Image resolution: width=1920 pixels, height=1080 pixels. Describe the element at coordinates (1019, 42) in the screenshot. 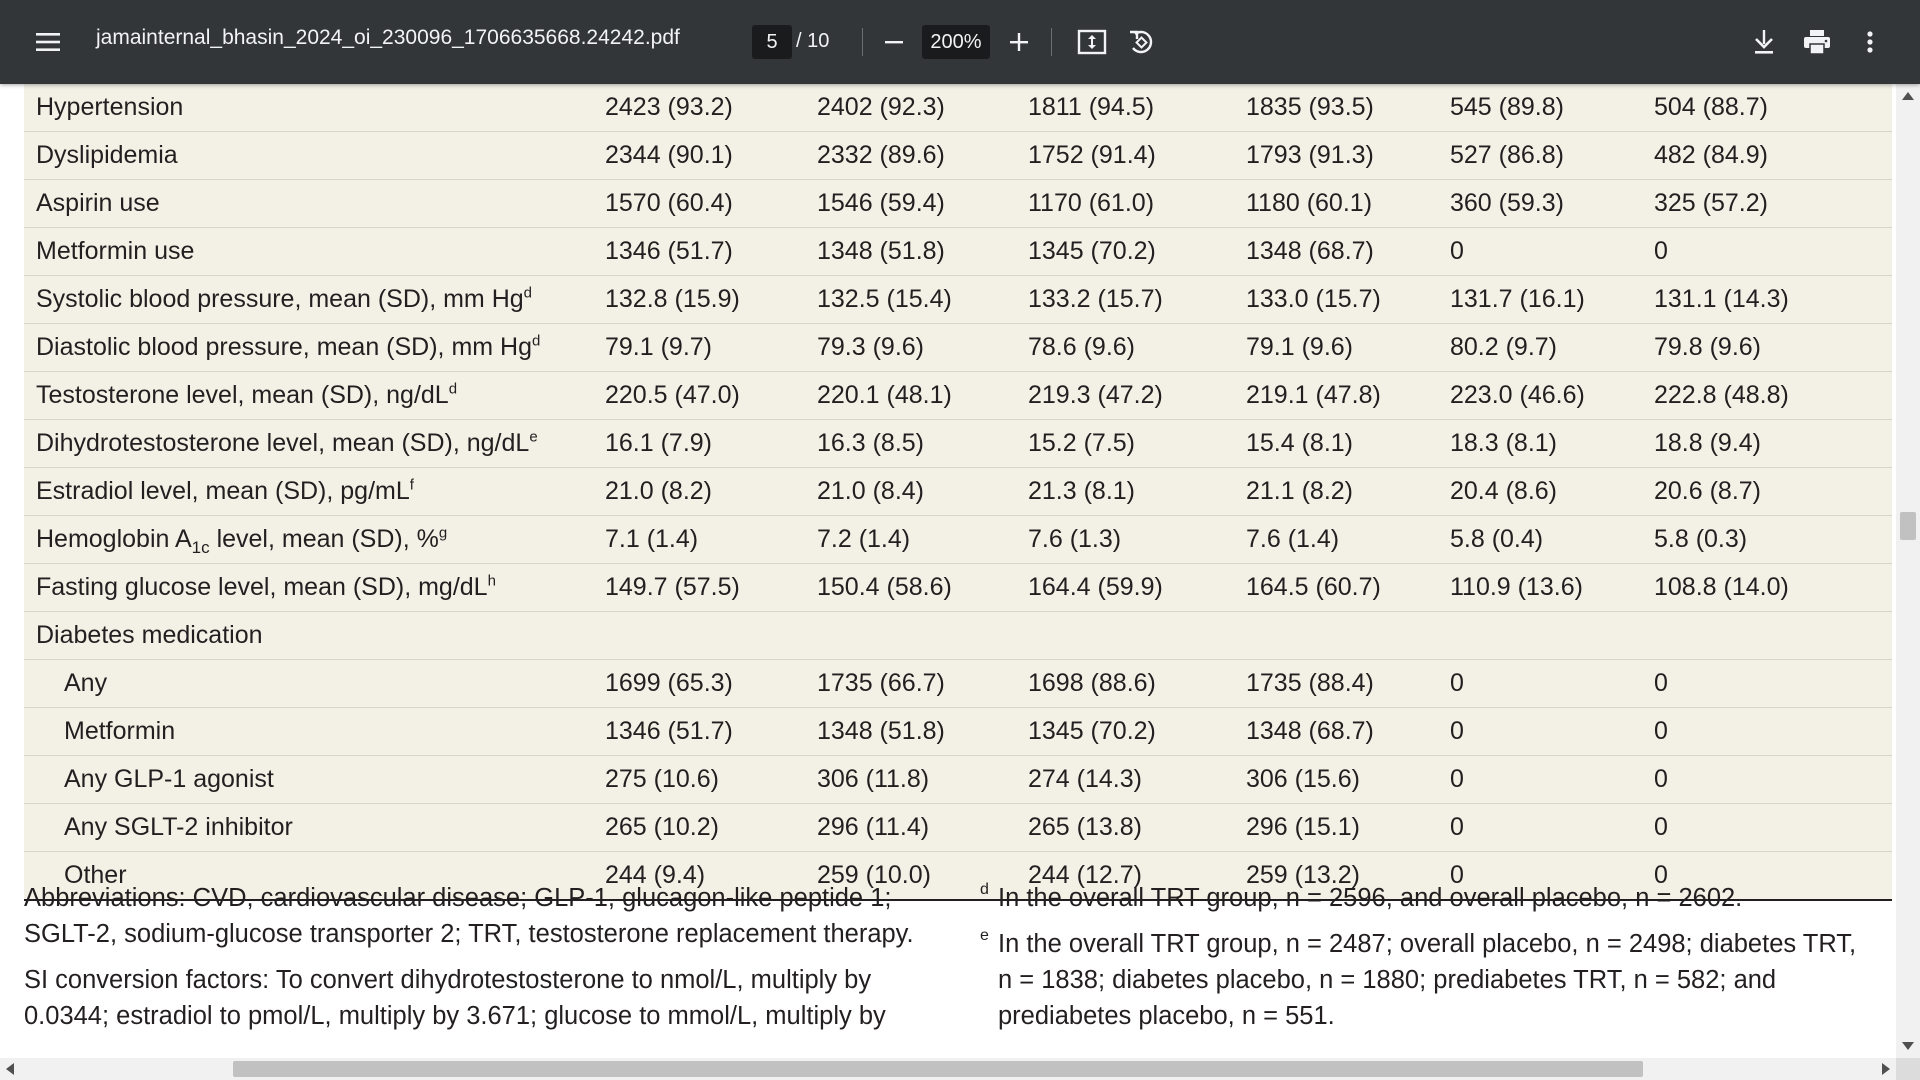

I see `plus-icon` at that location.